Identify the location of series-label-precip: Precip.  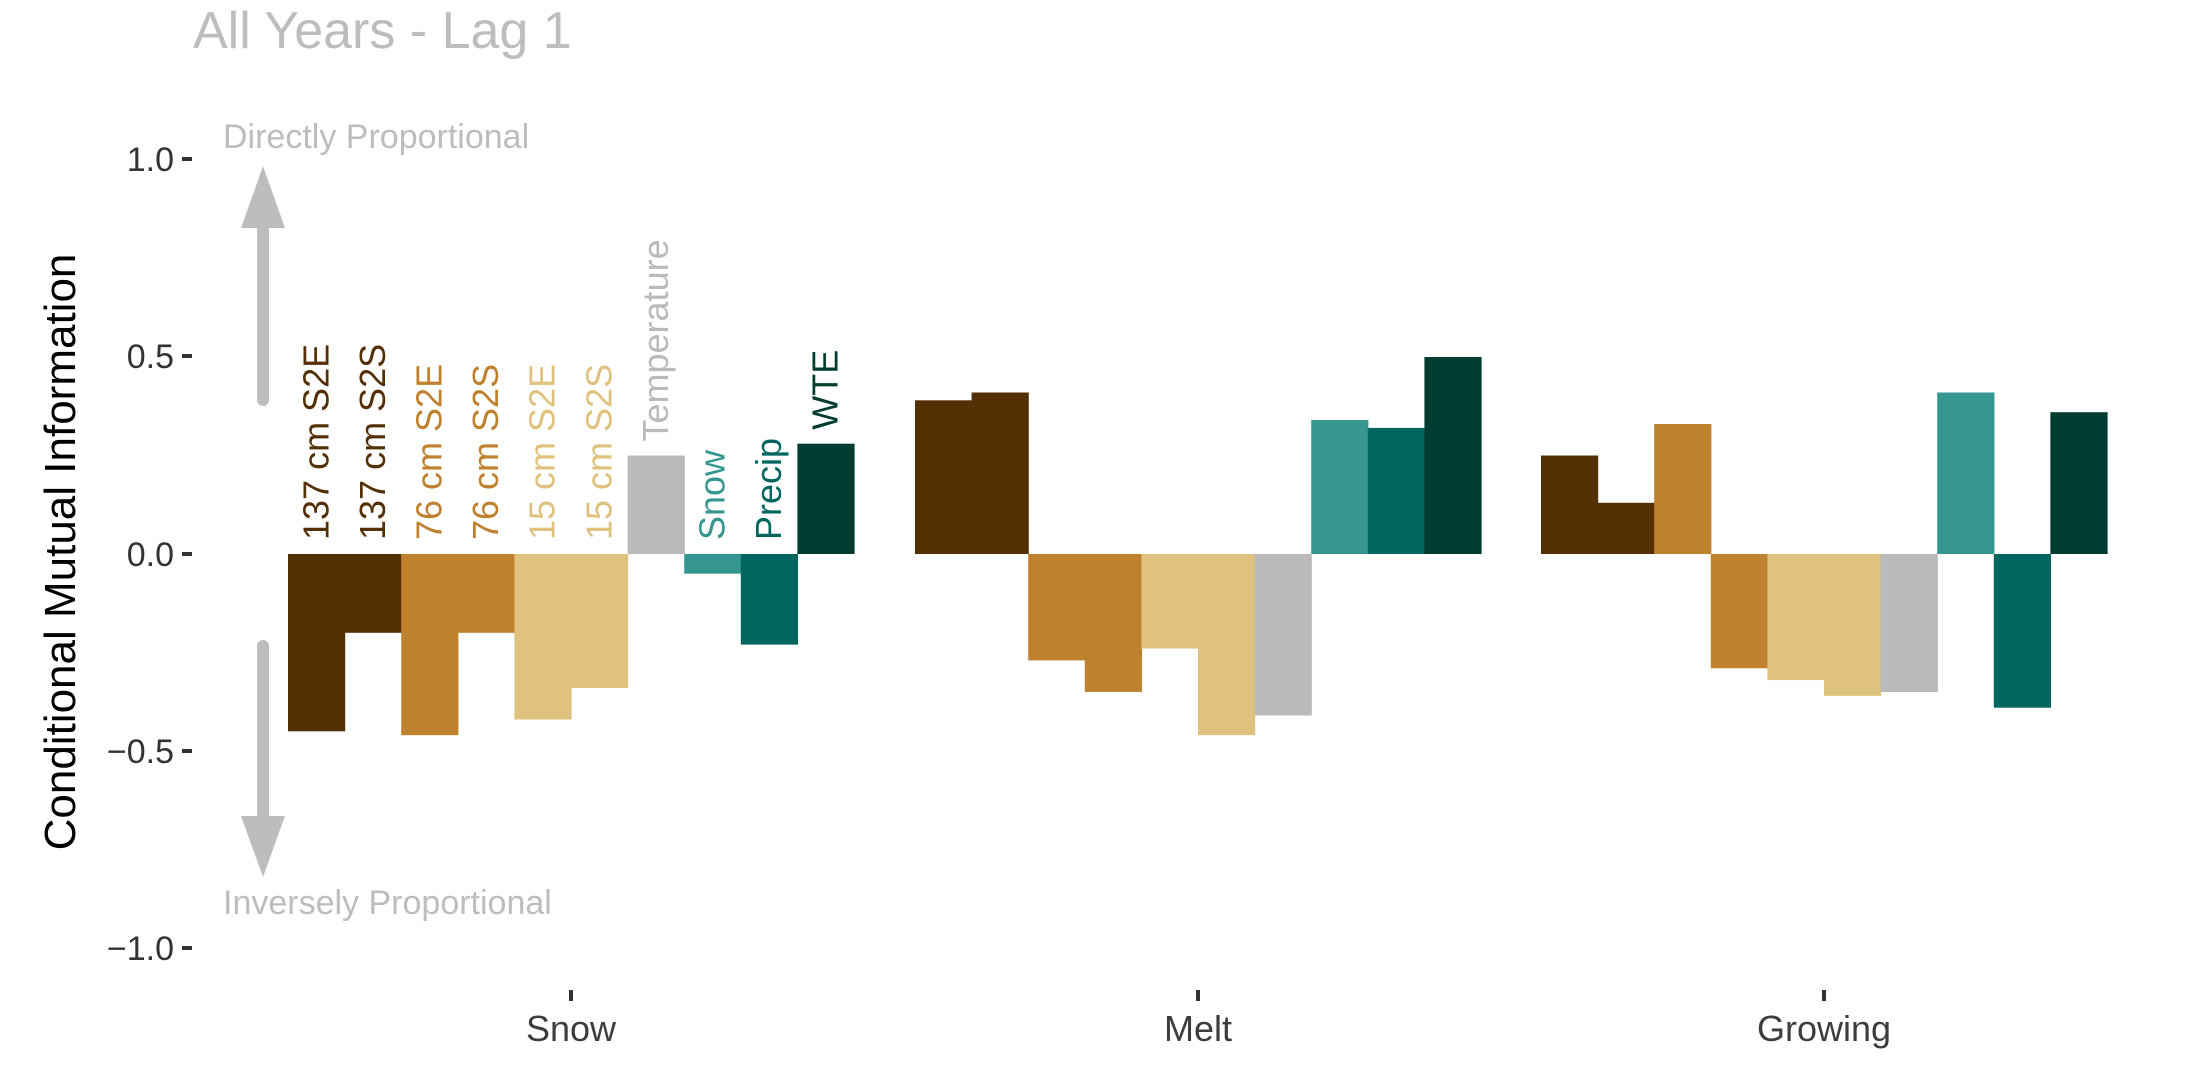
(768, 489).